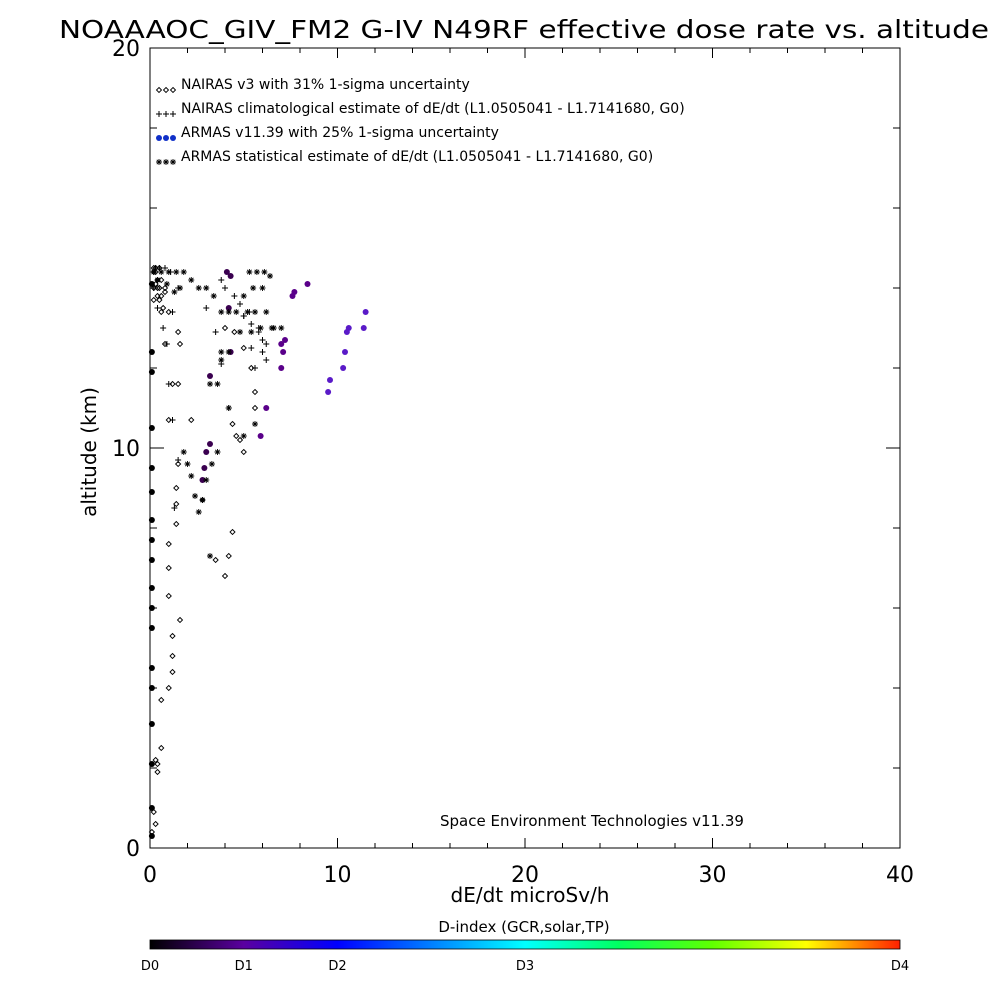 The image size is (1000, 1000). Describe the element at coordinates (312, 85) in the screenshot. I see `legend-entry: NAIRAS v3 with 31% 1-sigma uncertainty` at that location.